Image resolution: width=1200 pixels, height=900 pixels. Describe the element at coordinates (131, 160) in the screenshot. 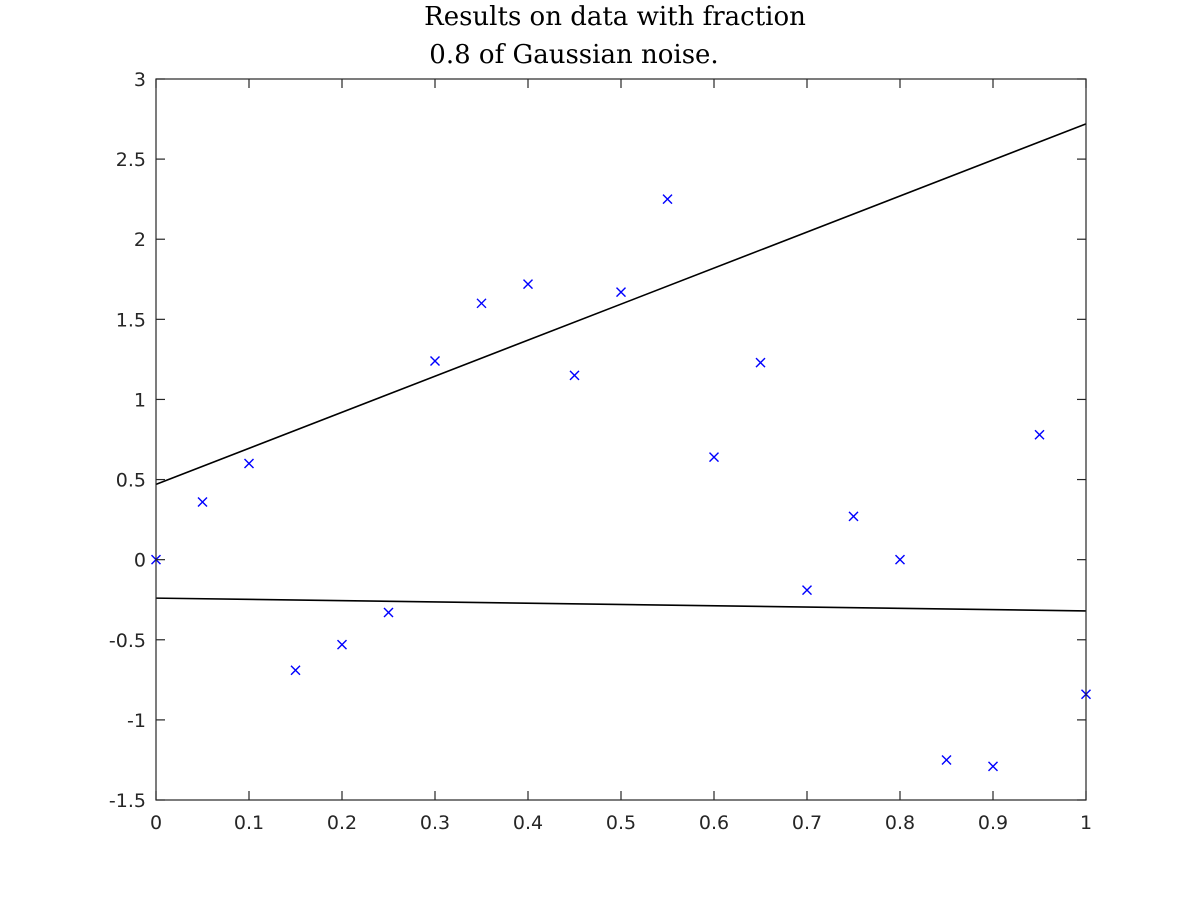

I see `y-tick-label: 2.5` at that location.